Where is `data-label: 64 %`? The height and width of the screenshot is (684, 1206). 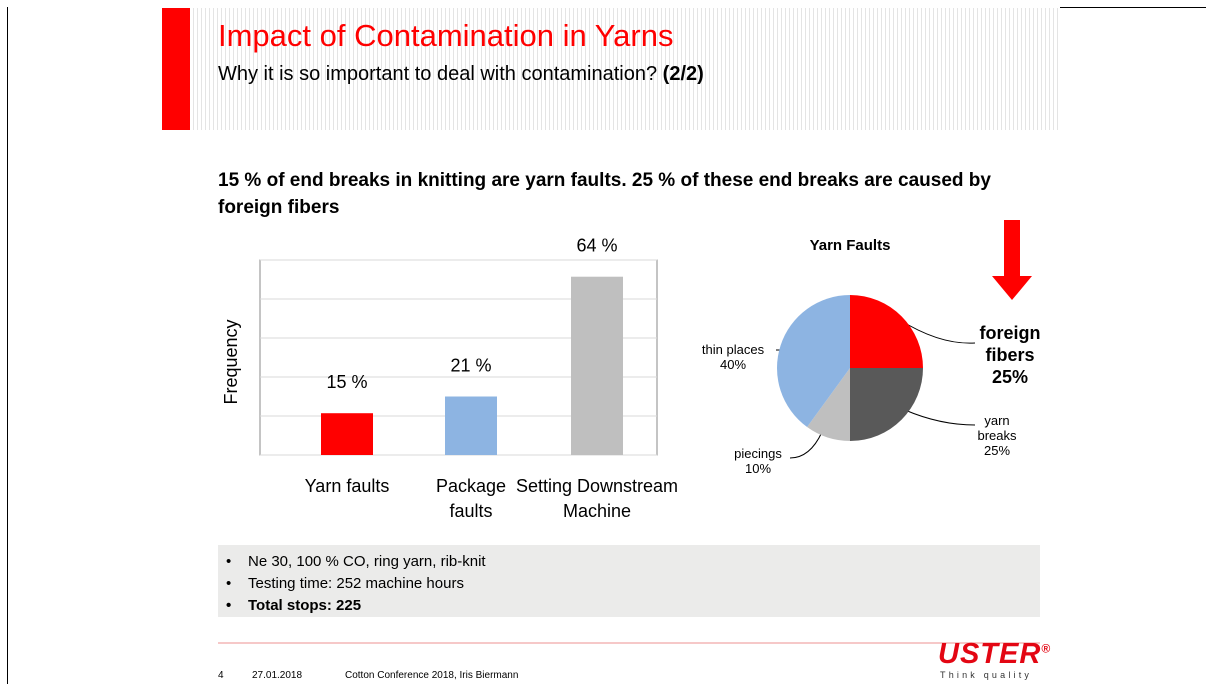 data-label: 64 % is located at coordinates (596, 245).